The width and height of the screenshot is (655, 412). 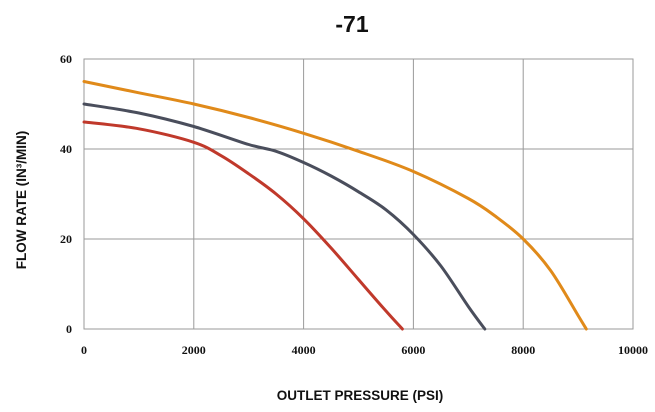 What do you see at coordinates (66, 149) in the screenshot?
I see `y-tick-label: 40` at bounding box center [66, 149].